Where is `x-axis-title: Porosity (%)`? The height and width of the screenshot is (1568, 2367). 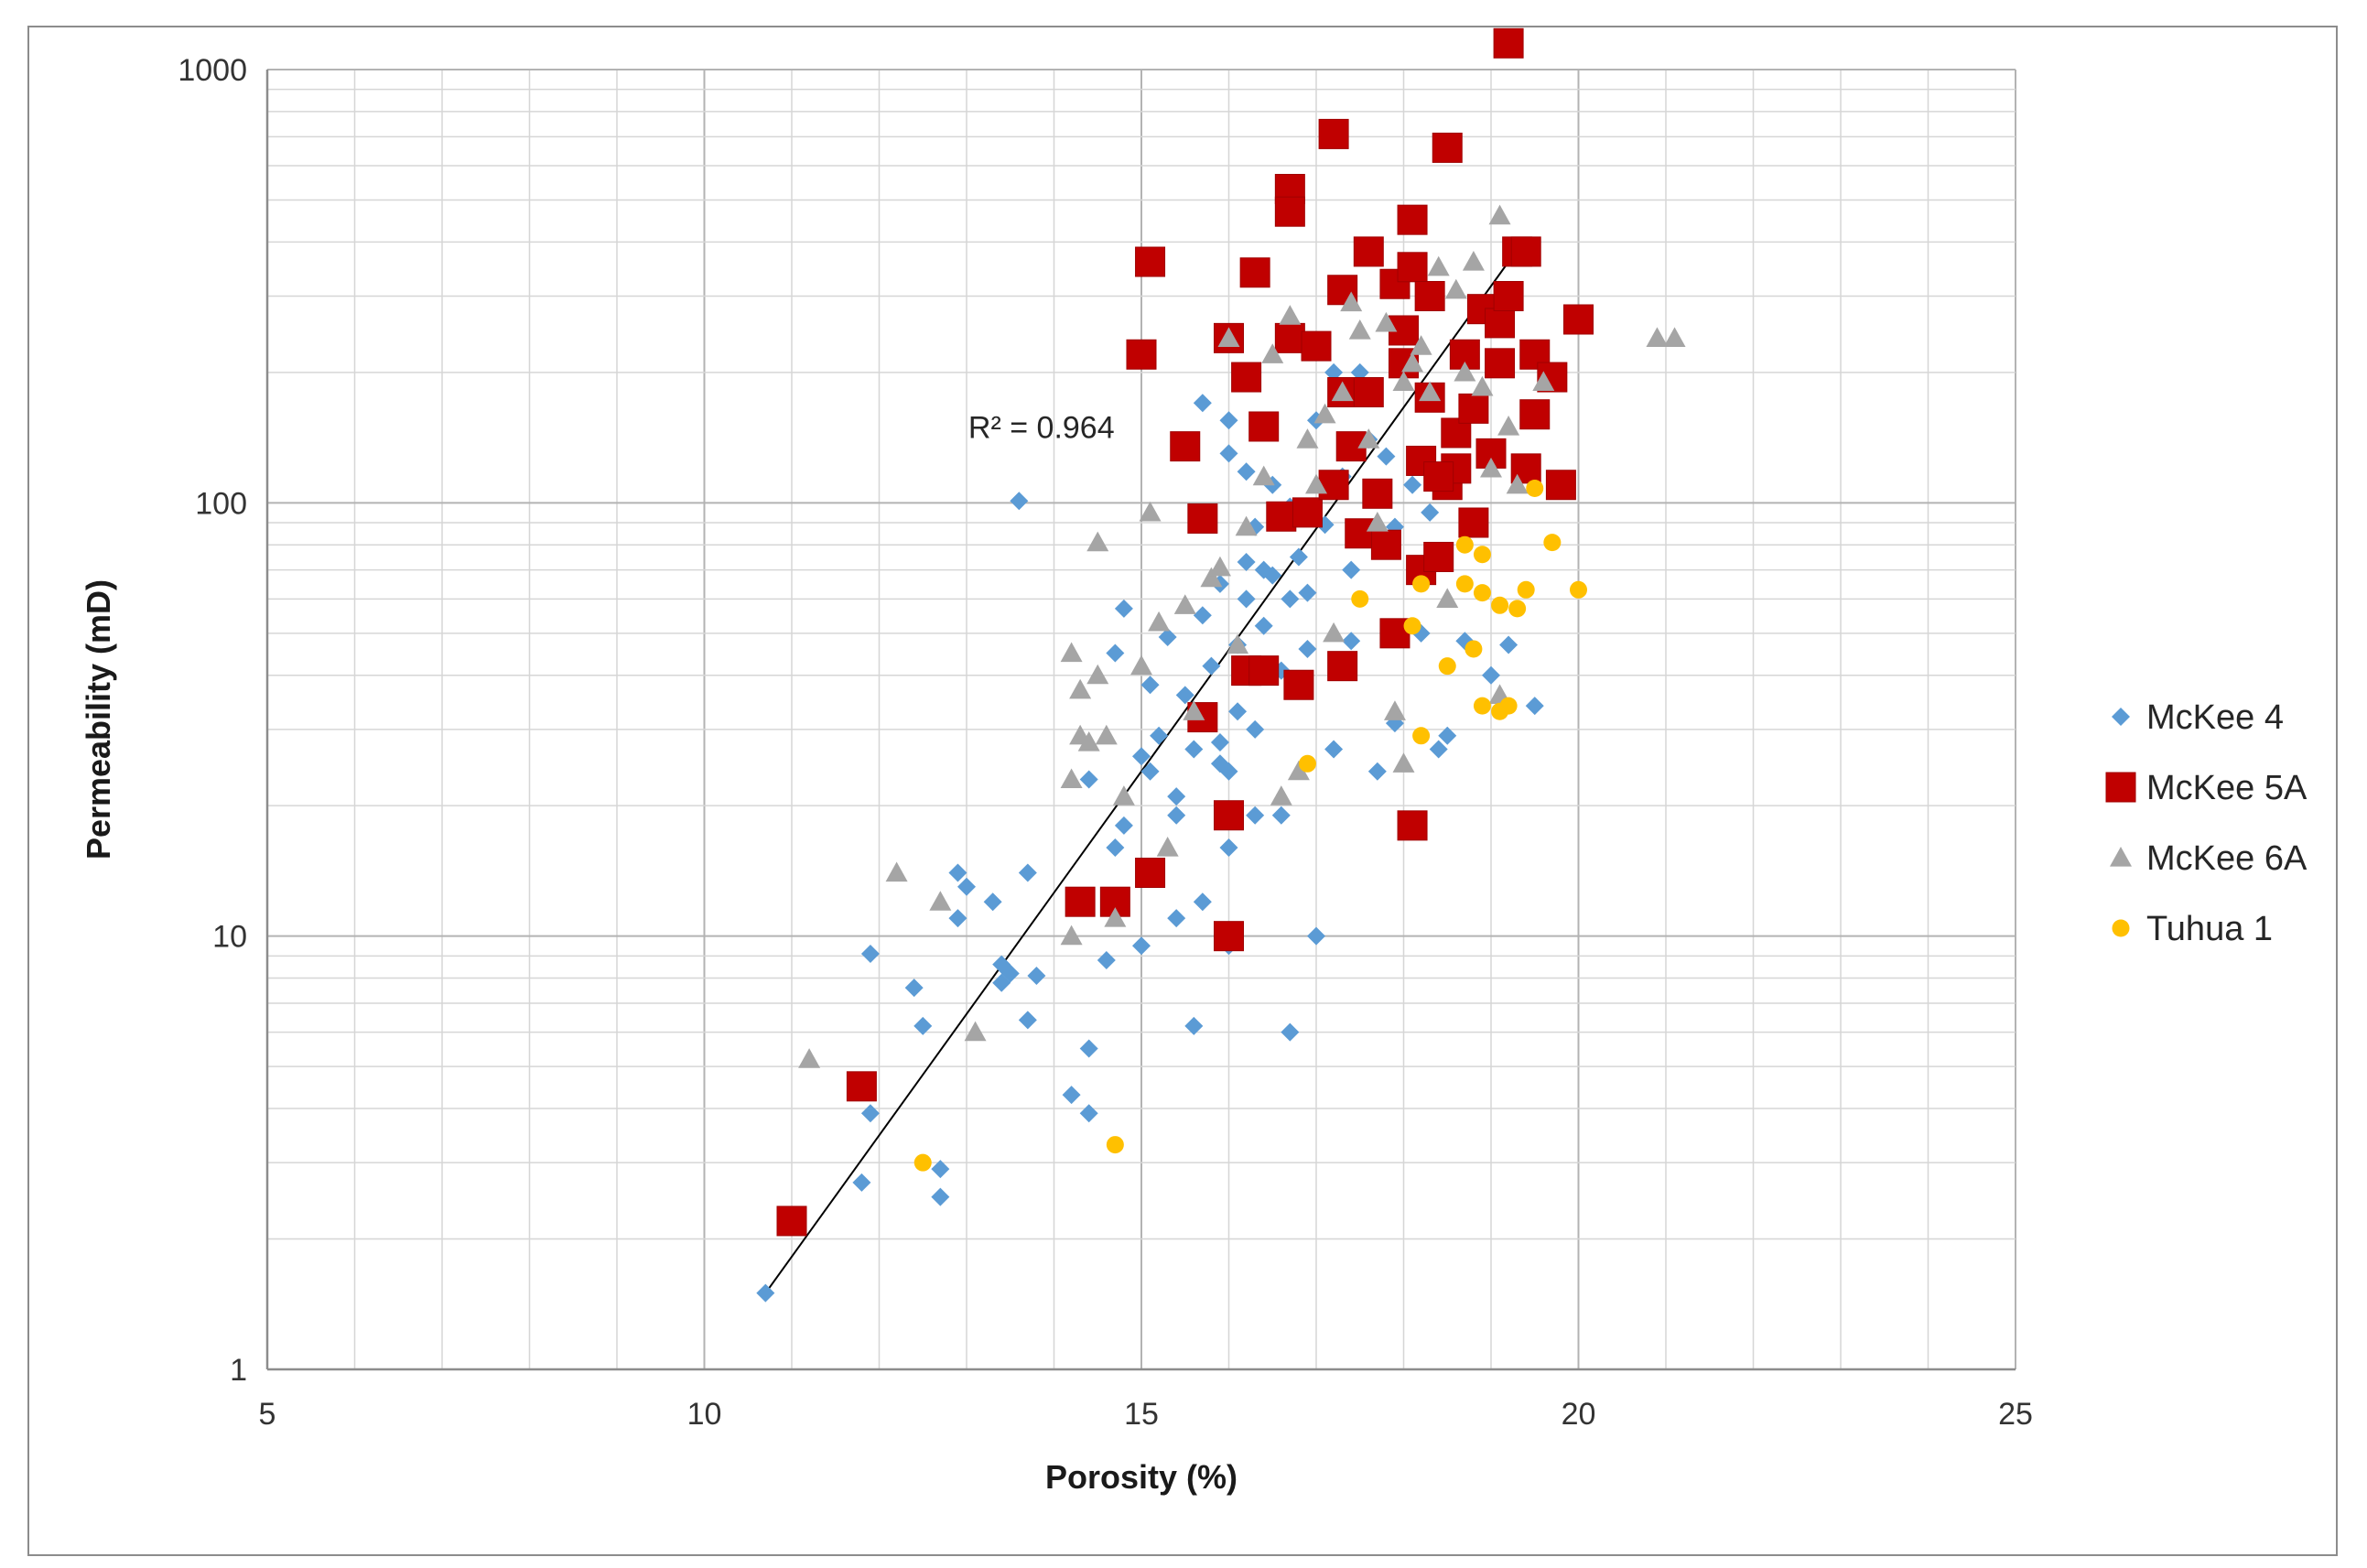 x-axis-title: Porosity (%) is located at coordinates (1141, 1477).